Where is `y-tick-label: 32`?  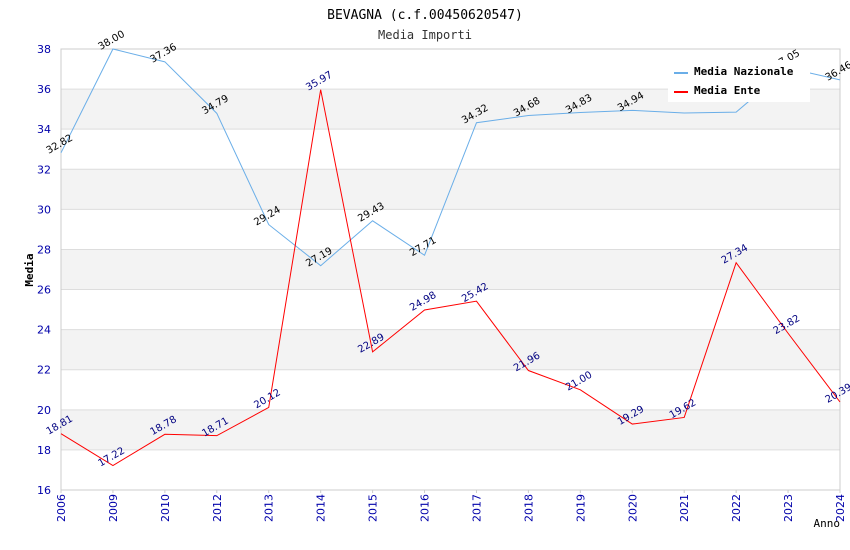 y-tick-label: 32 is located at coordinates (44, 169).